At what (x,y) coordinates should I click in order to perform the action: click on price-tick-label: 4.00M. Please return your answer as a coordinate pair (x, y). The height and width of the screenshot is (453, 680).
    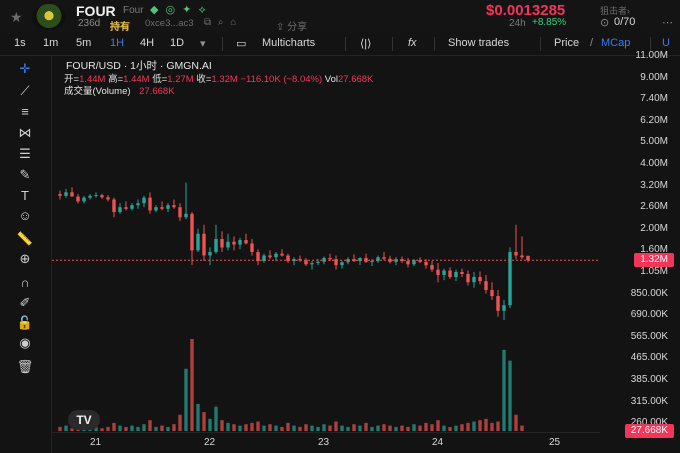
    Looking at the image, I should click on (654, 163).